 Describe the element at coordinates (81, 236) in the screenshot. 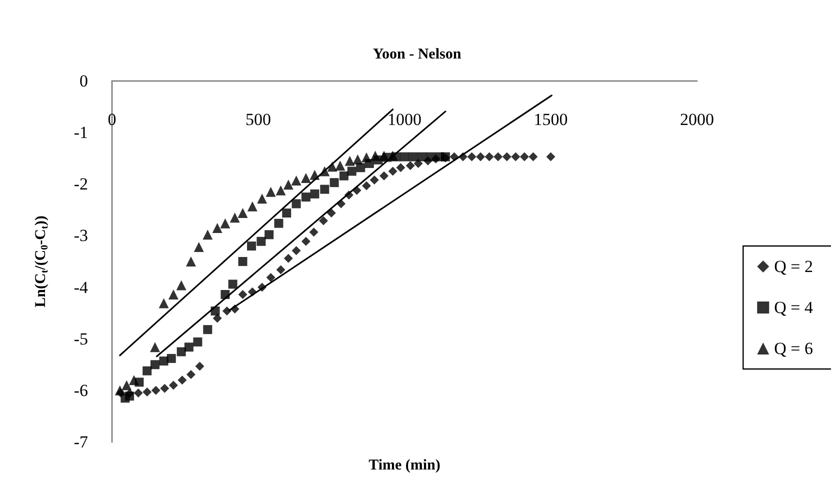

I see `y-tick-label: -3` at that location.